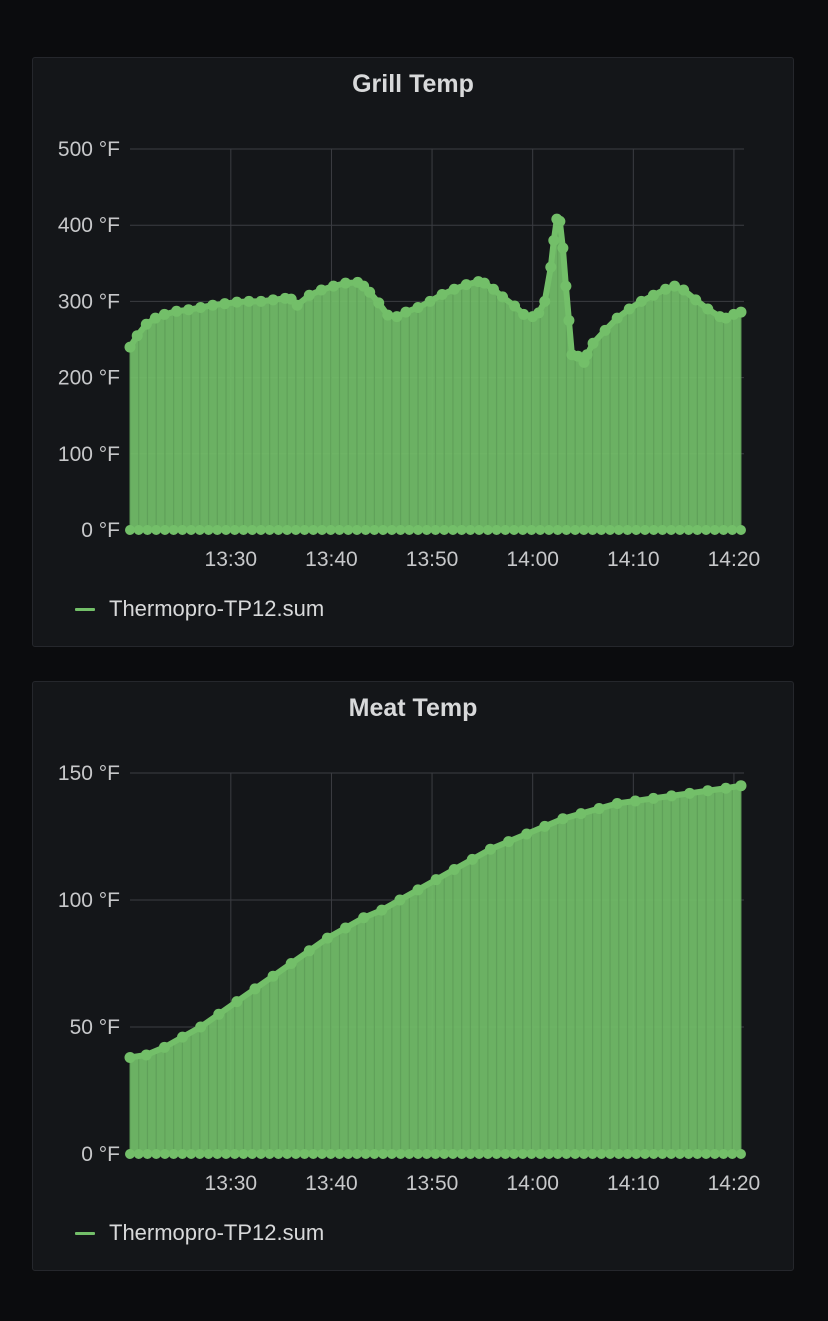  Describe the element at coordinates (413, 84) in the screenshot. I see `panel-title: Grill Temp` at that location.